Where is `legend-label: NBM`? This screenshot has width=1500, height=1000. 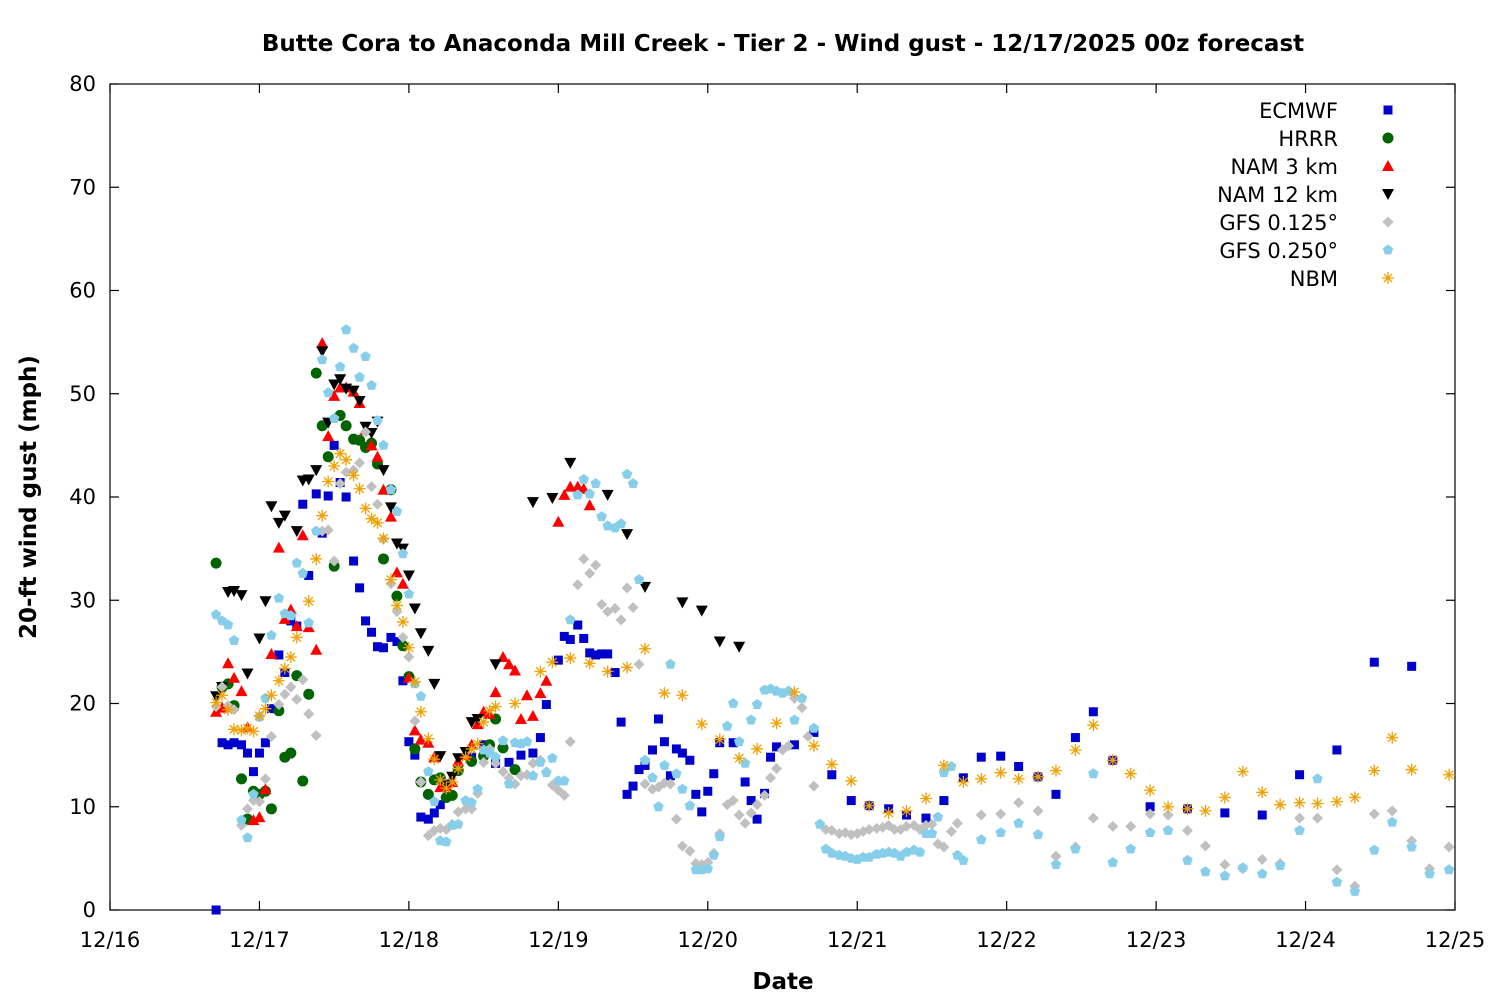
legend-label: NBM is located at coordinates (1314, 279).